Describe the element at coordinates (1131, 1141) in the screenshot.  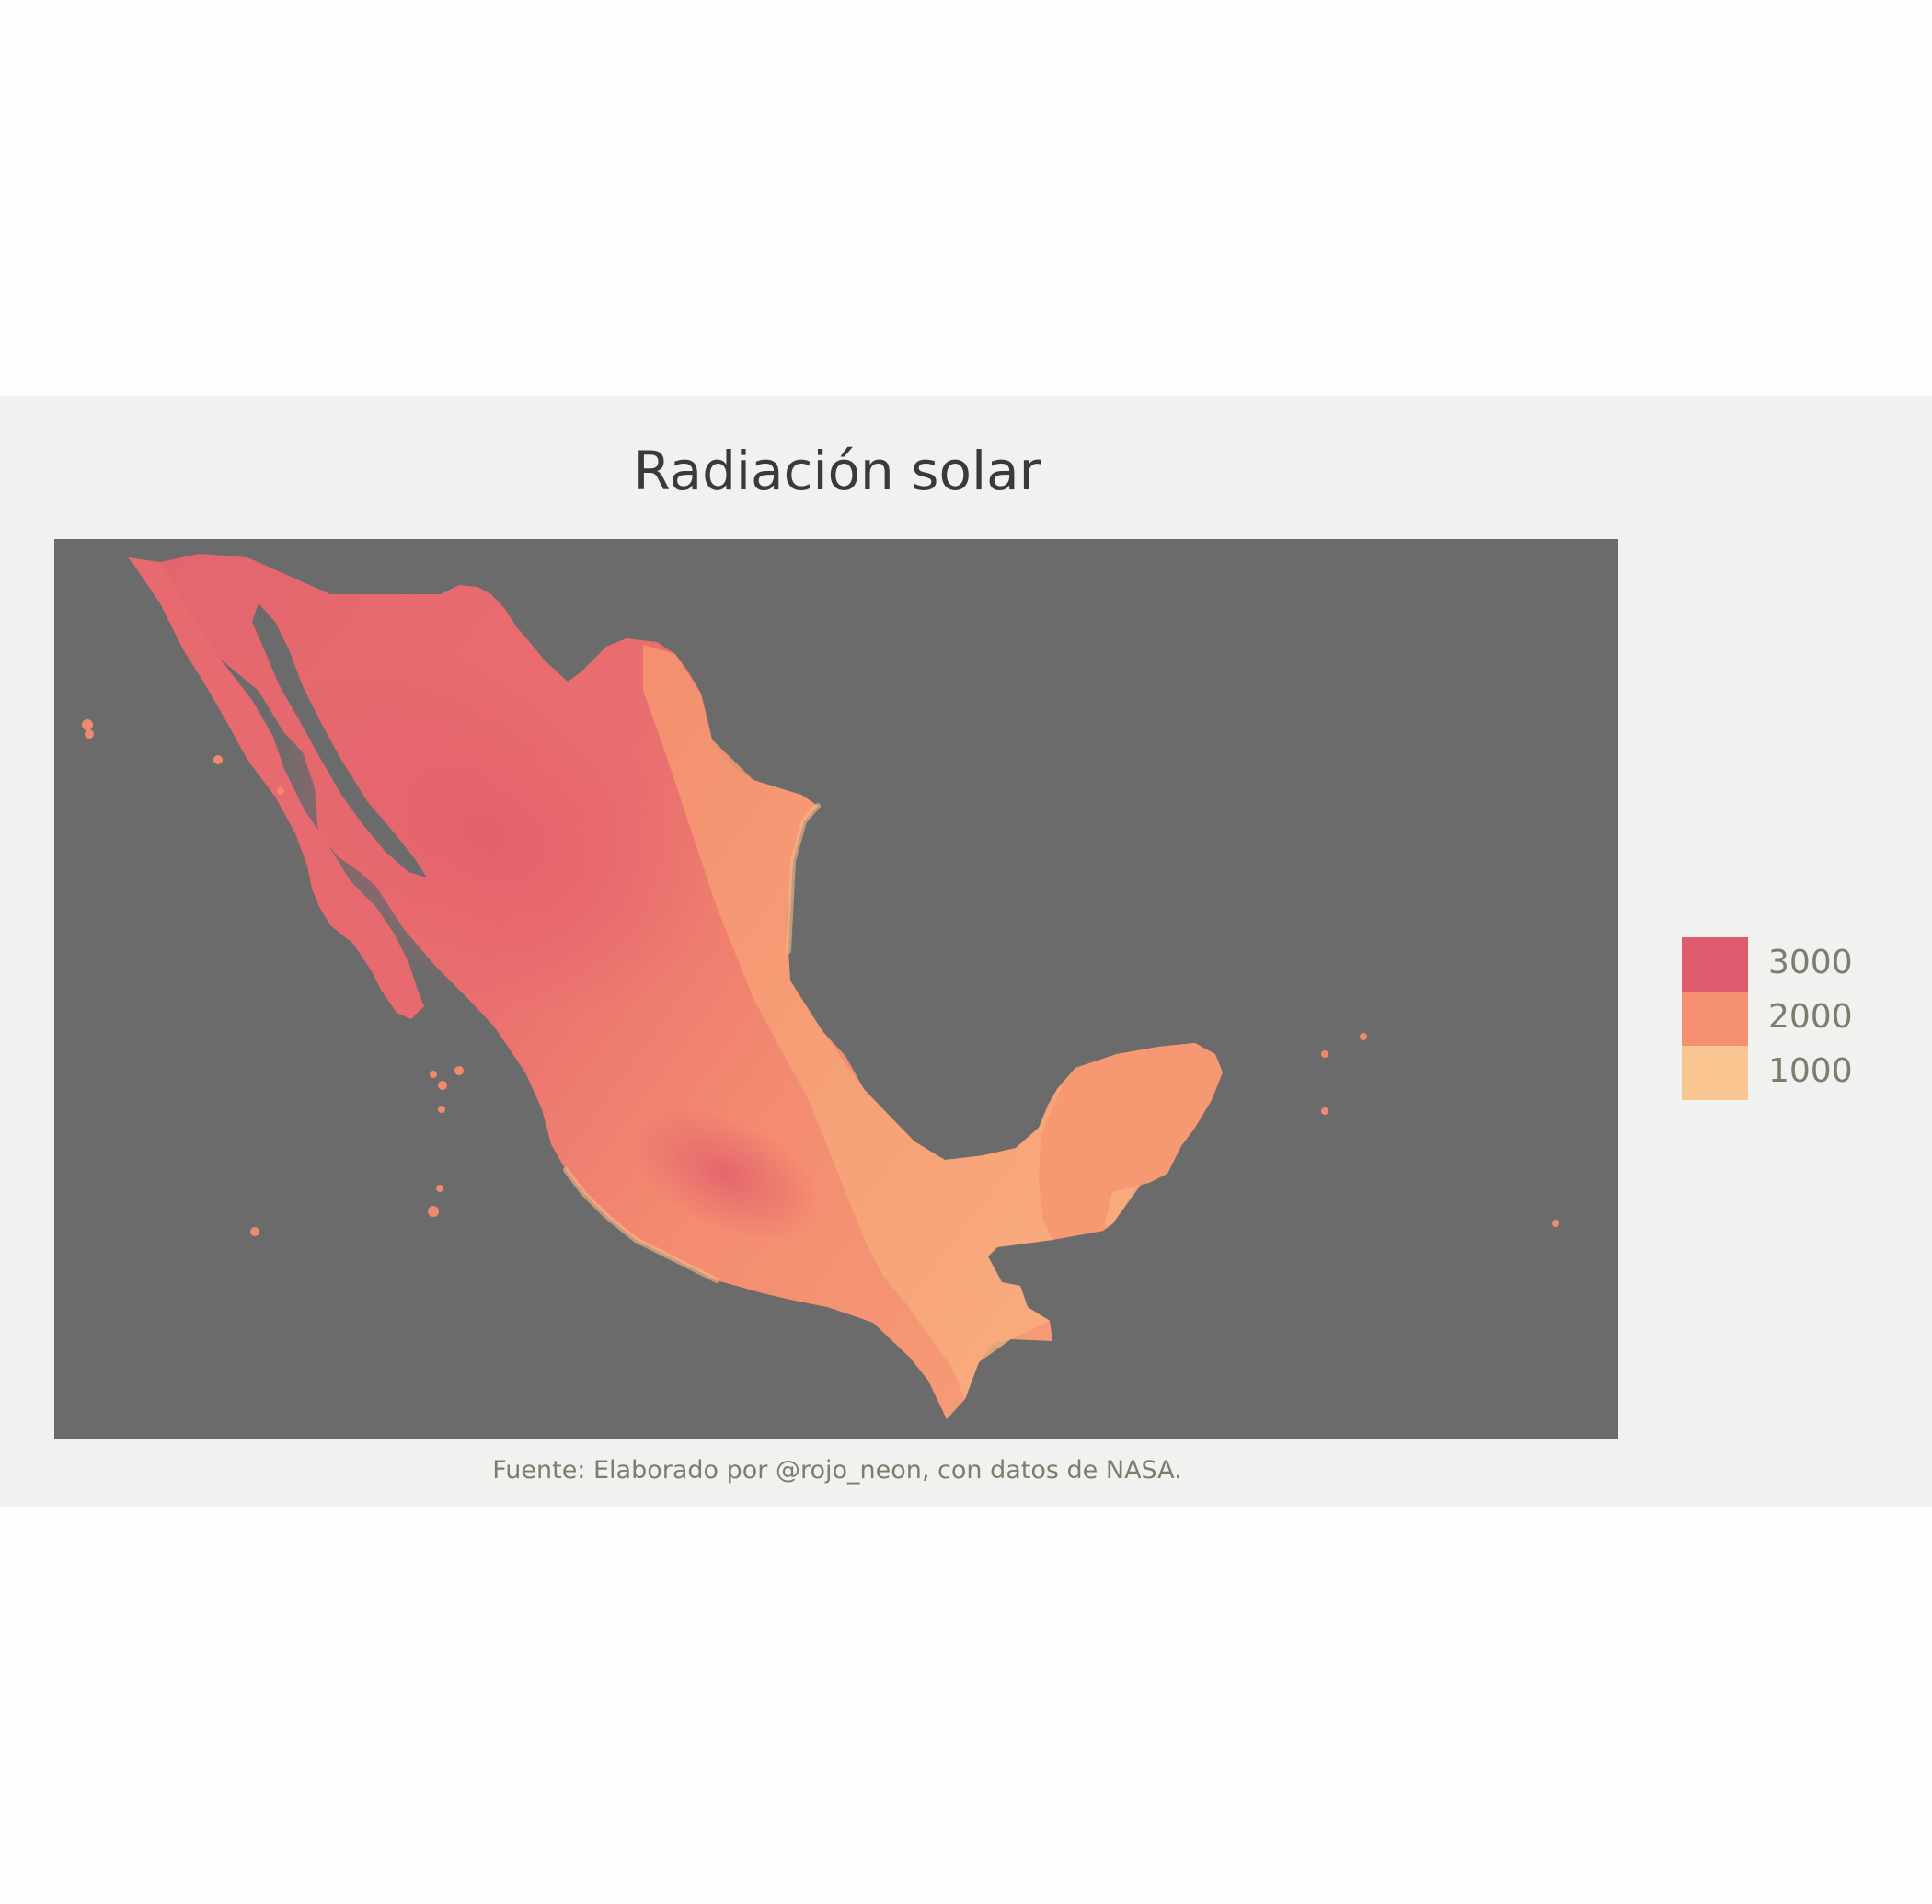
I see `yucatan-peninsula` at that location.